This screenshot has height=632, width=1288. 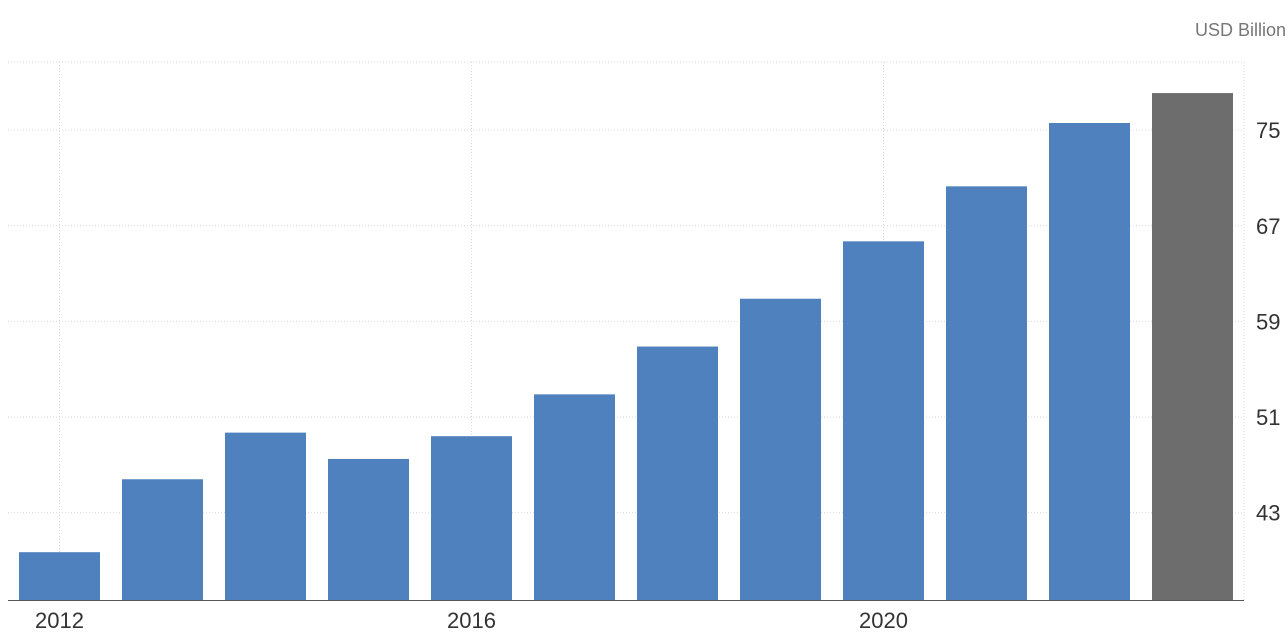 I want to click on x-tick-label: 2020, so click(x=883, y=620).